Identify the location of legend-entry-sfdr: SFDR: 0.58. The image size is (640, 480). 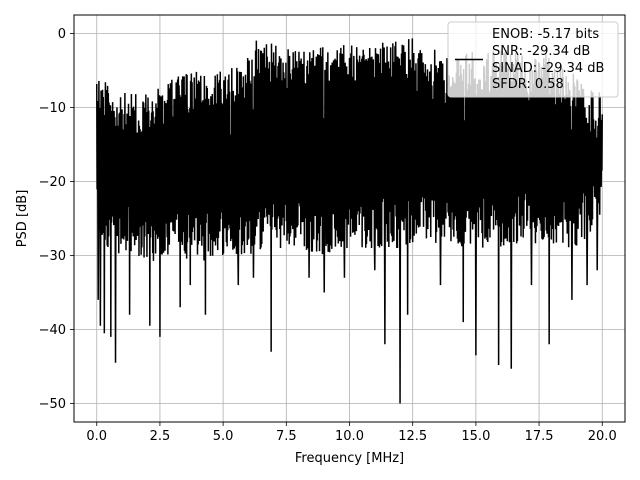
(528, 84).